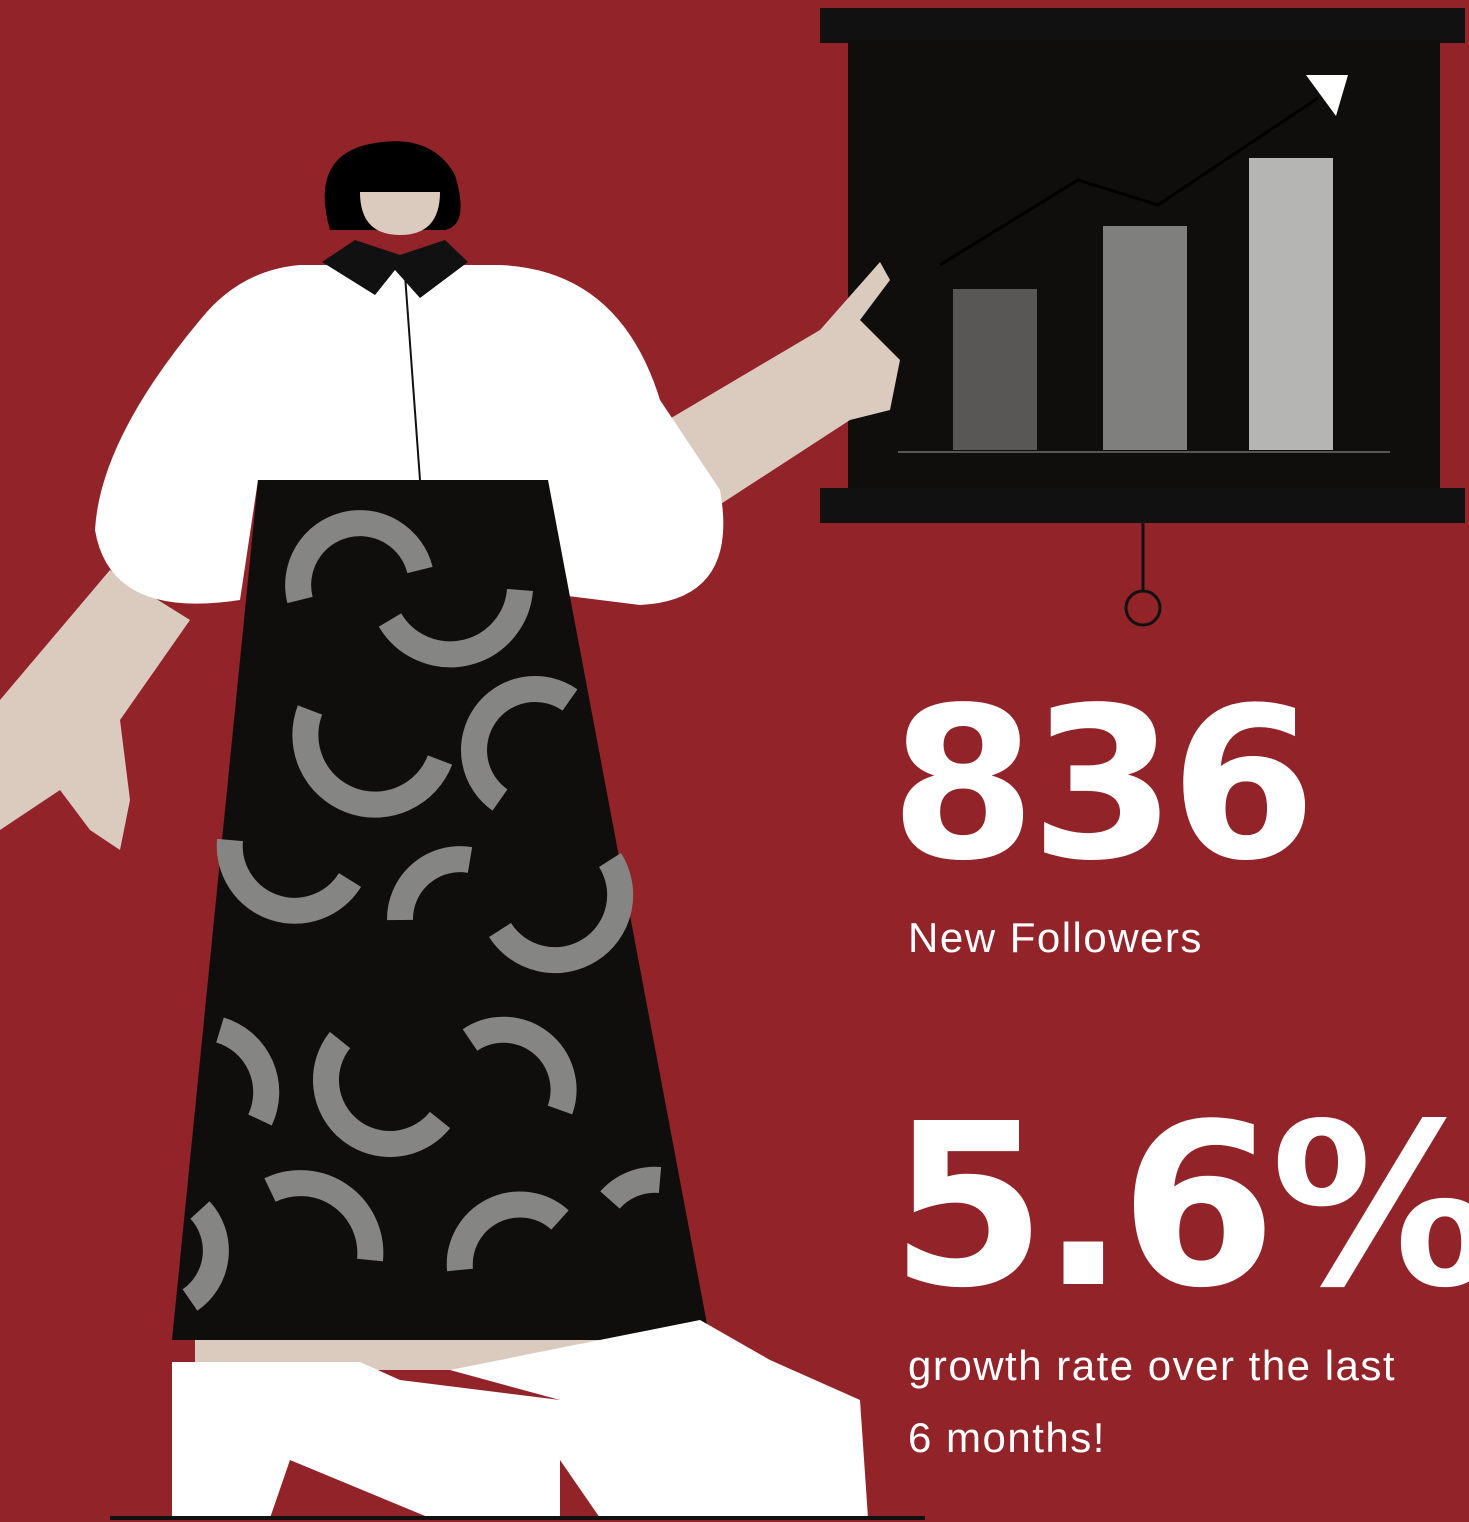 The height and width of the screenshot is (1522, 1469). Describe the element at coordinates (95, 710) in the screenshot. I see `left-arm` at that location.